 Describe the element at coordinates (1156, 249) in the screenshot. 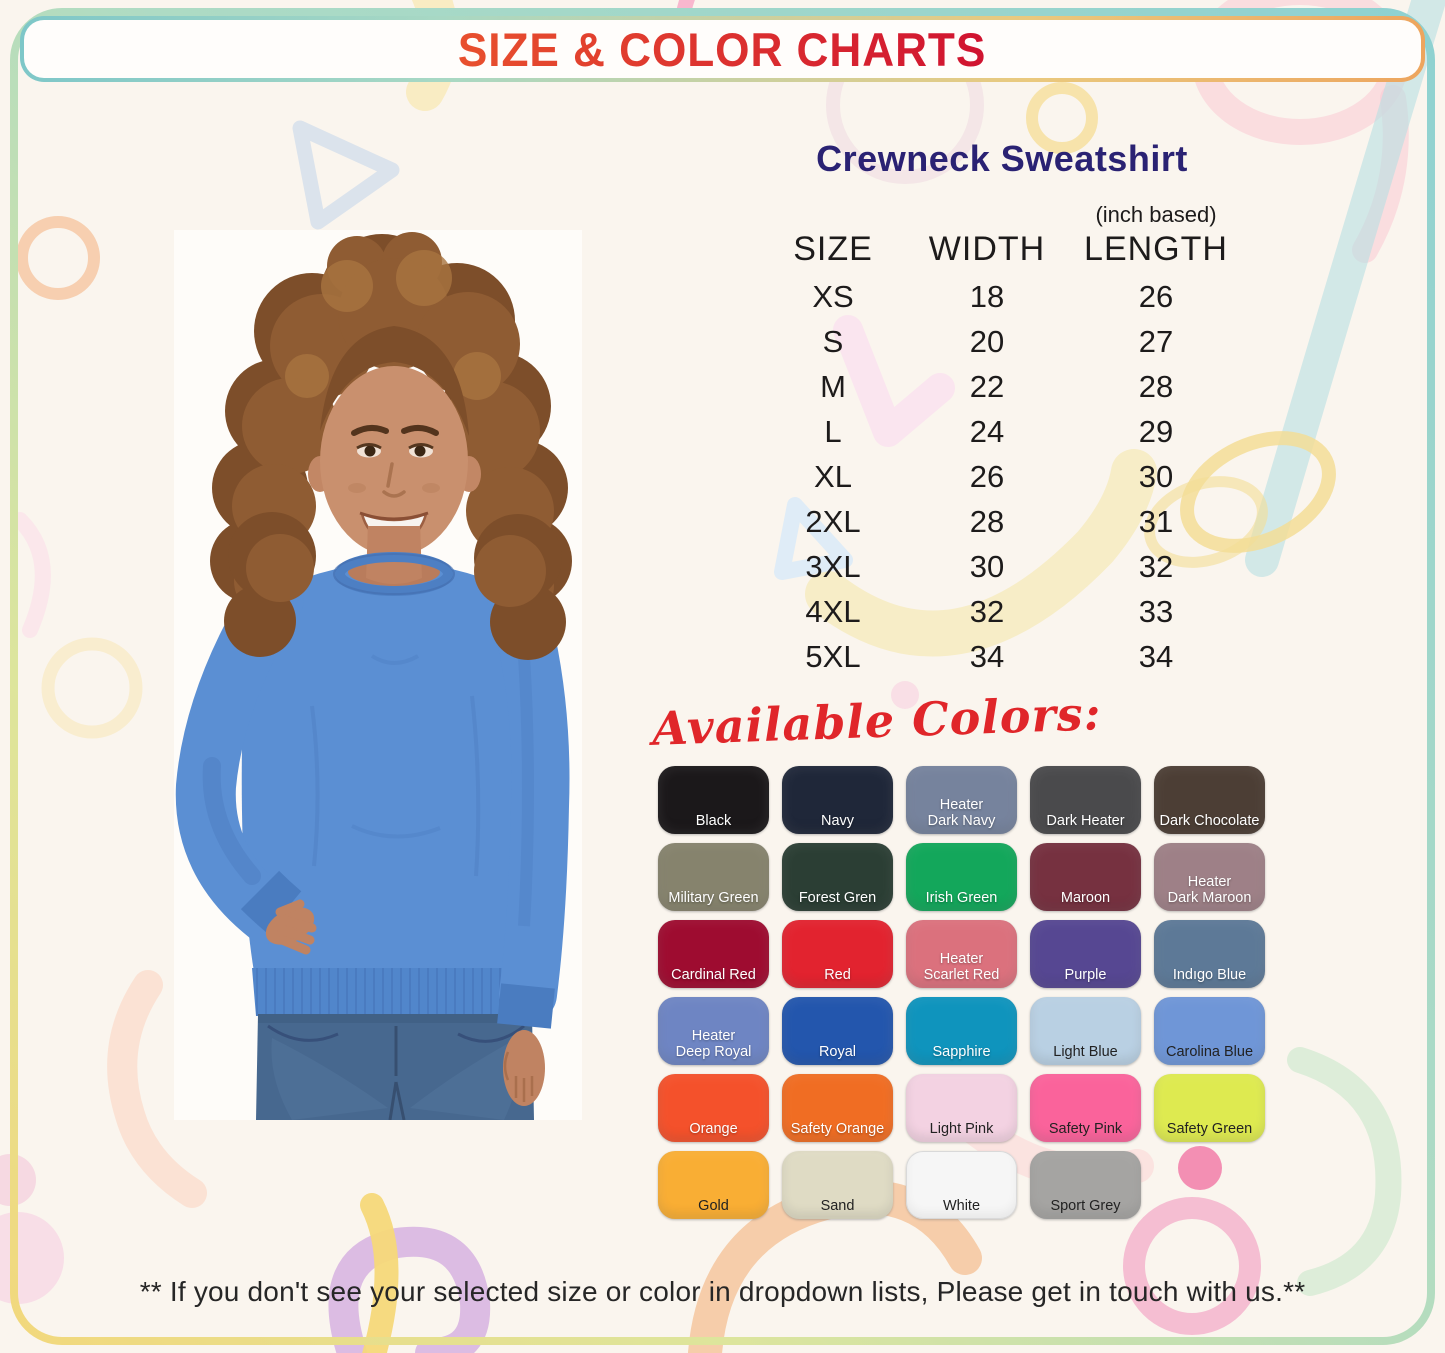

I see `size-col-header: LENGTH` at that location.